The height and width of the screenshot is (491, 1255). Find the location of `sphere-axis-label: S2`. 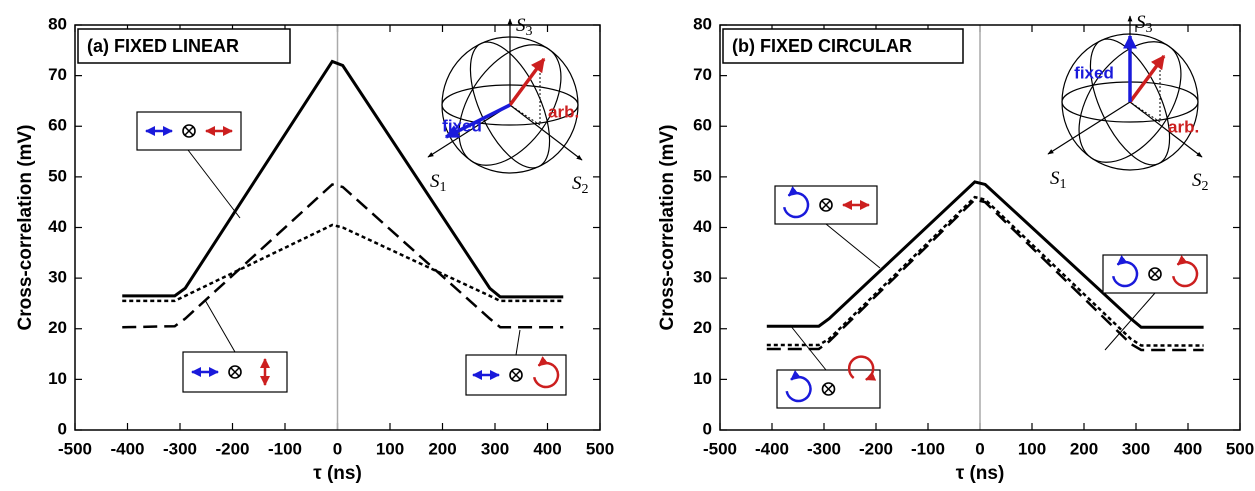

sphere-axis-label: S2 is located at coordinates (580, 185).